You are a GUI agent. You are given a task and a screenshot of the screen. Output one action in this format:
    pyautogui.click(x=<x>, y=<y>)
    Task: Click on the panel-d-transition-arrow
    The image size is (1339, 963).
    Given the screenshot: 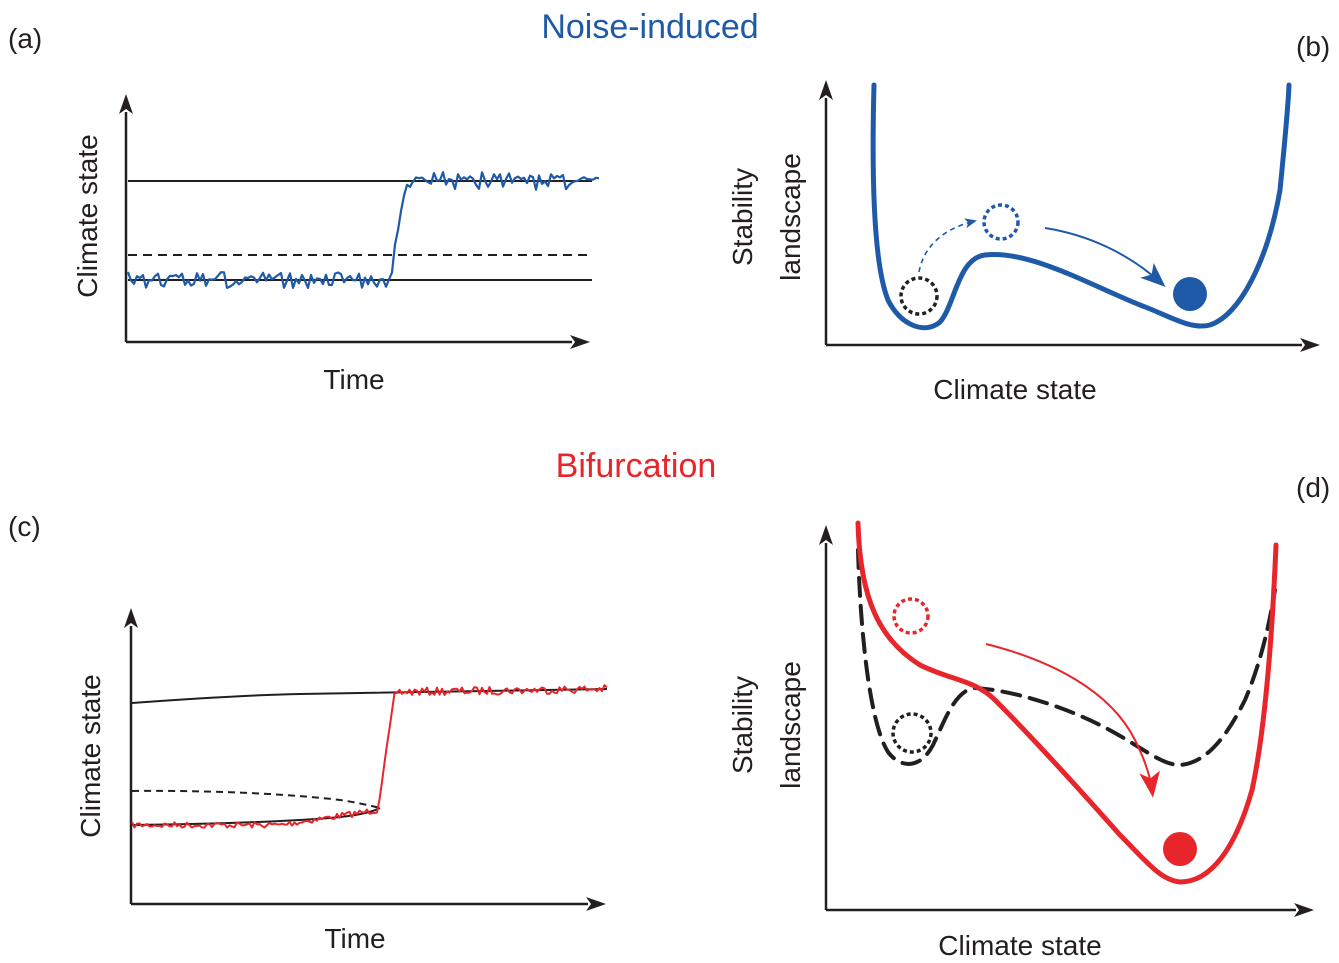 What is the action you would take?
    pyautogui.click(x=1072, y=720)
    